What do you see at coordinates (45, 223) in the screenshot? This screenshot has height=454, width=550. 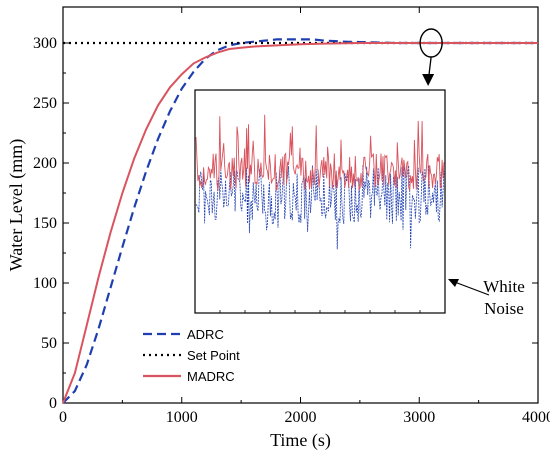 I see `y-tick-label: 150` at bounding box center [45, 223].